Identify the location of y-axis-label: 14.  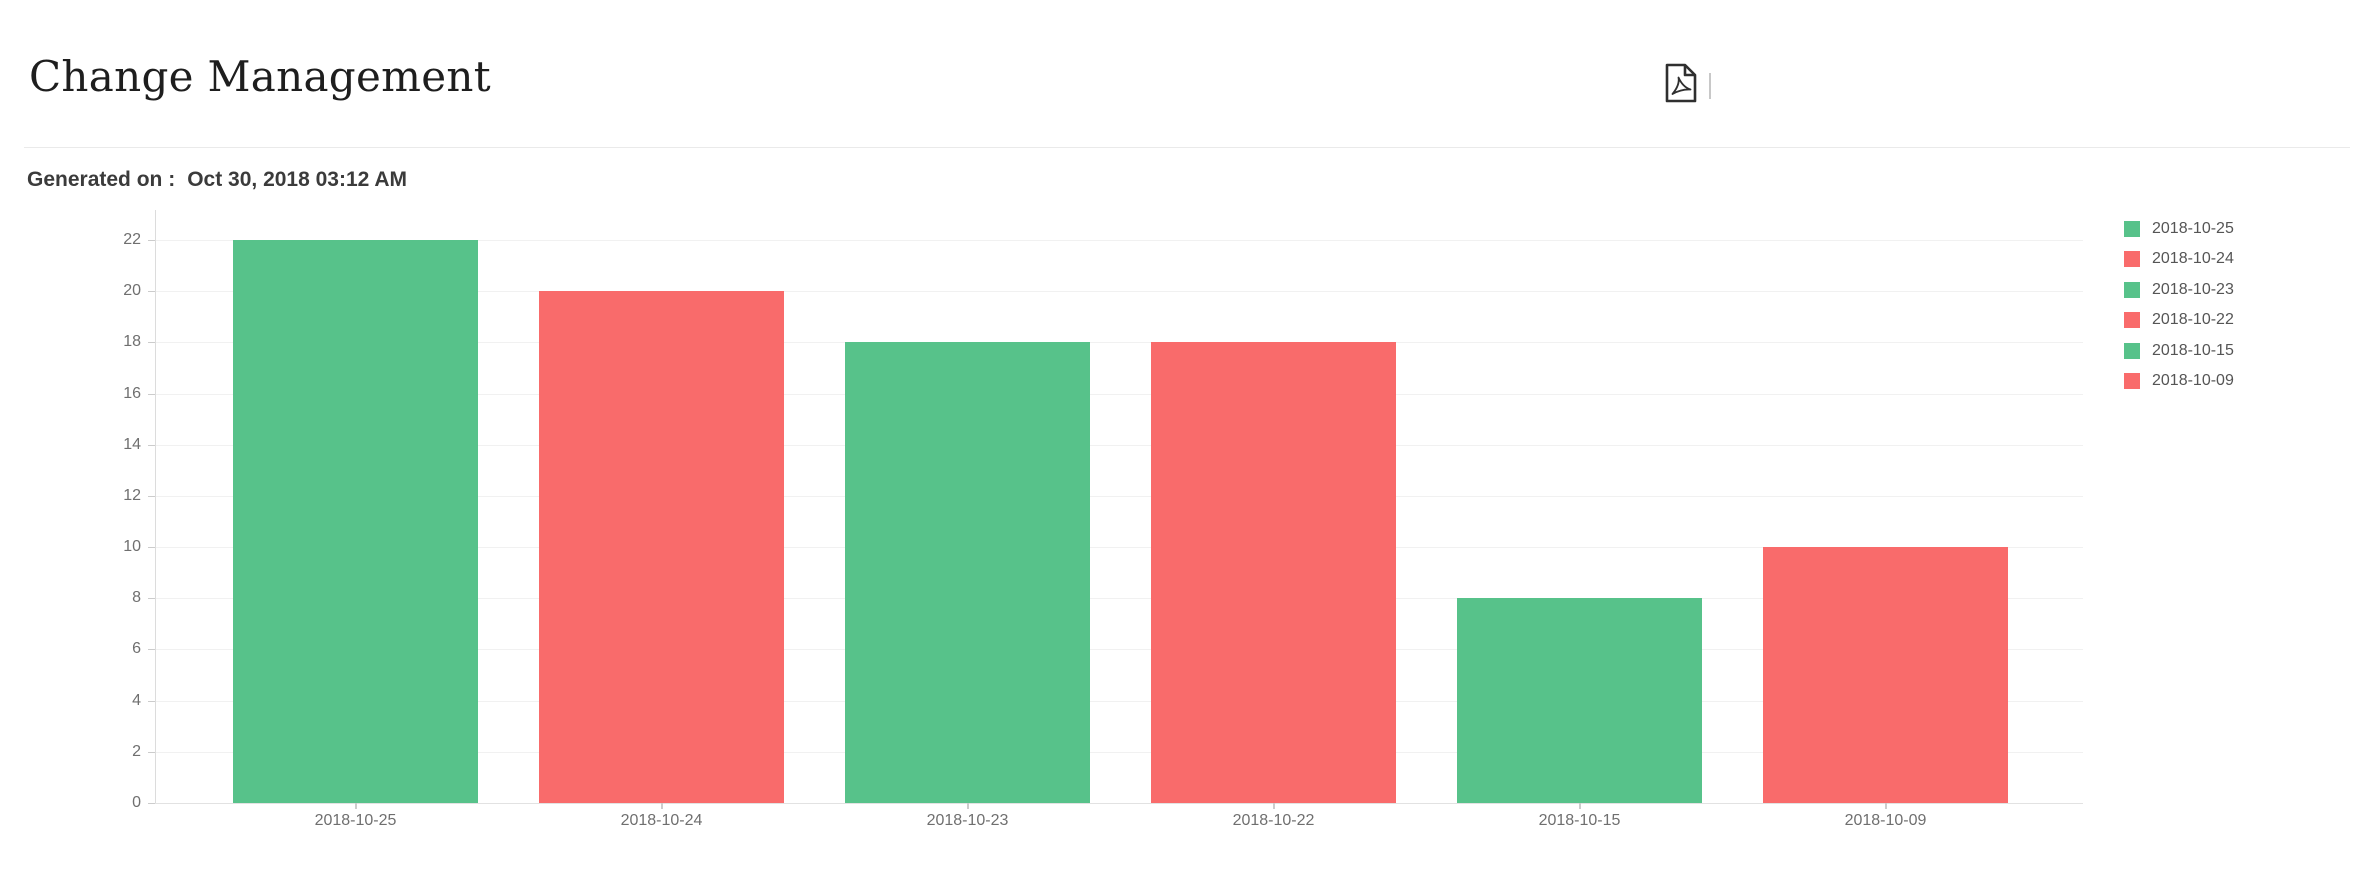
(132, 444).